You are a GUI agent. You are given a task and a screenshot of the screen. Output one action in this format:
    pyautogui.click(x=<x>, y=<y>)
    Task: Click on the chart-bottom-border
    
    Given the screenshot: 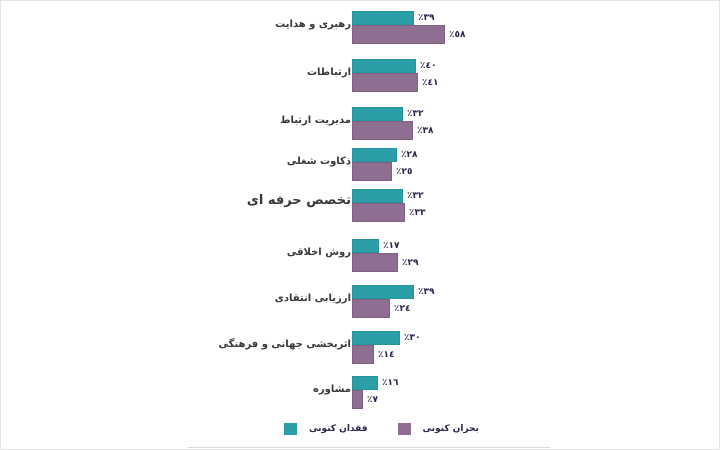 What is the action you would take?
    pyautogui.click(x=369, y=447)
    